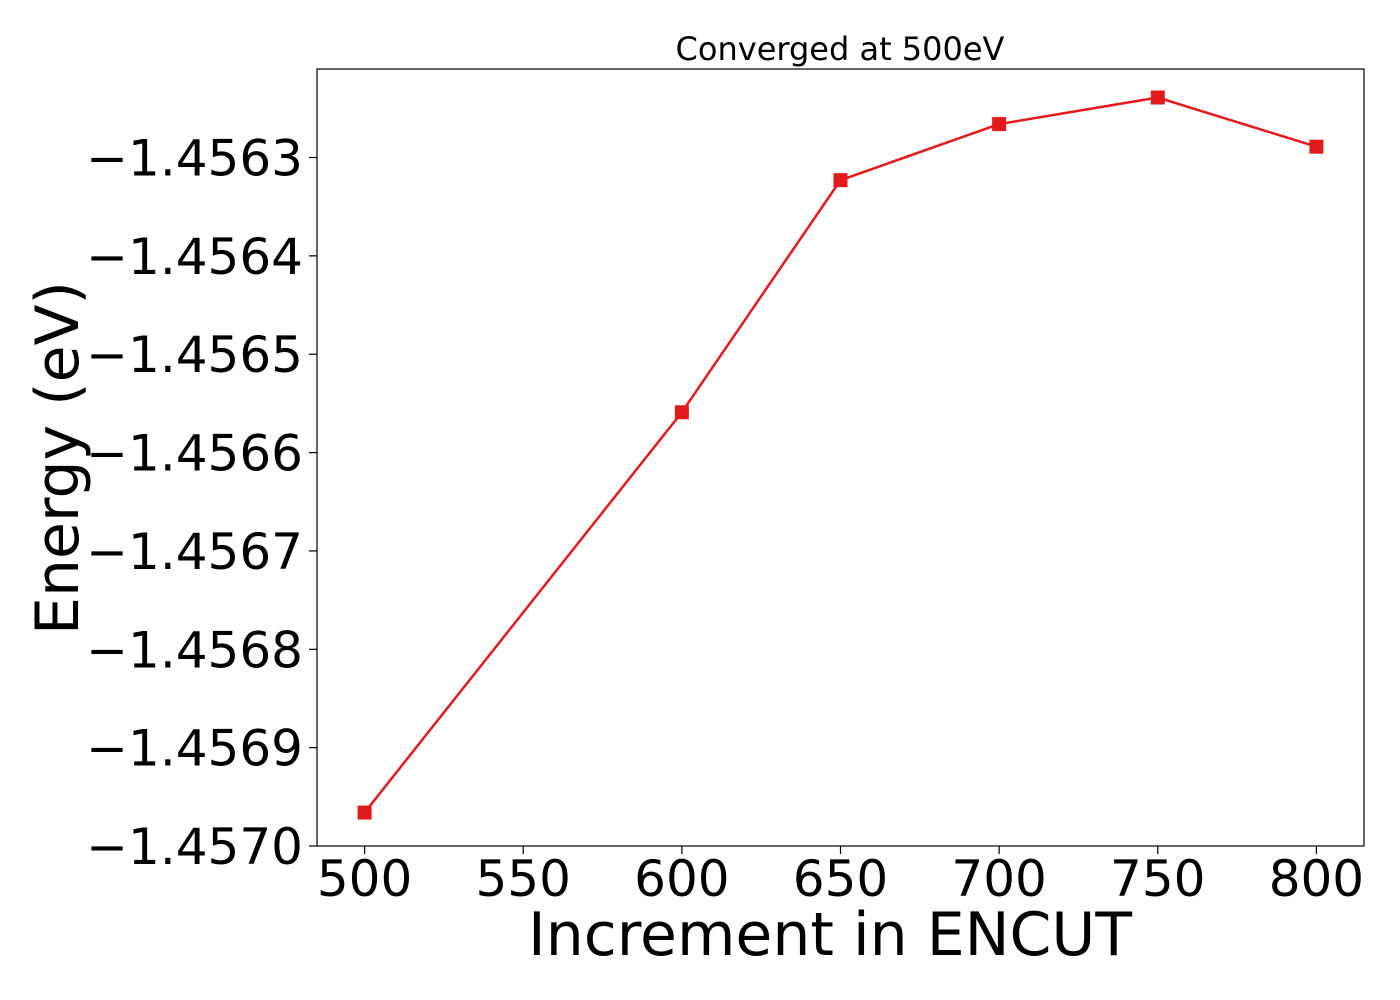 The width and height of the screenshot is (1400, 1000). I want to click on y-tick-label: −1.4565, so click(194, 355).